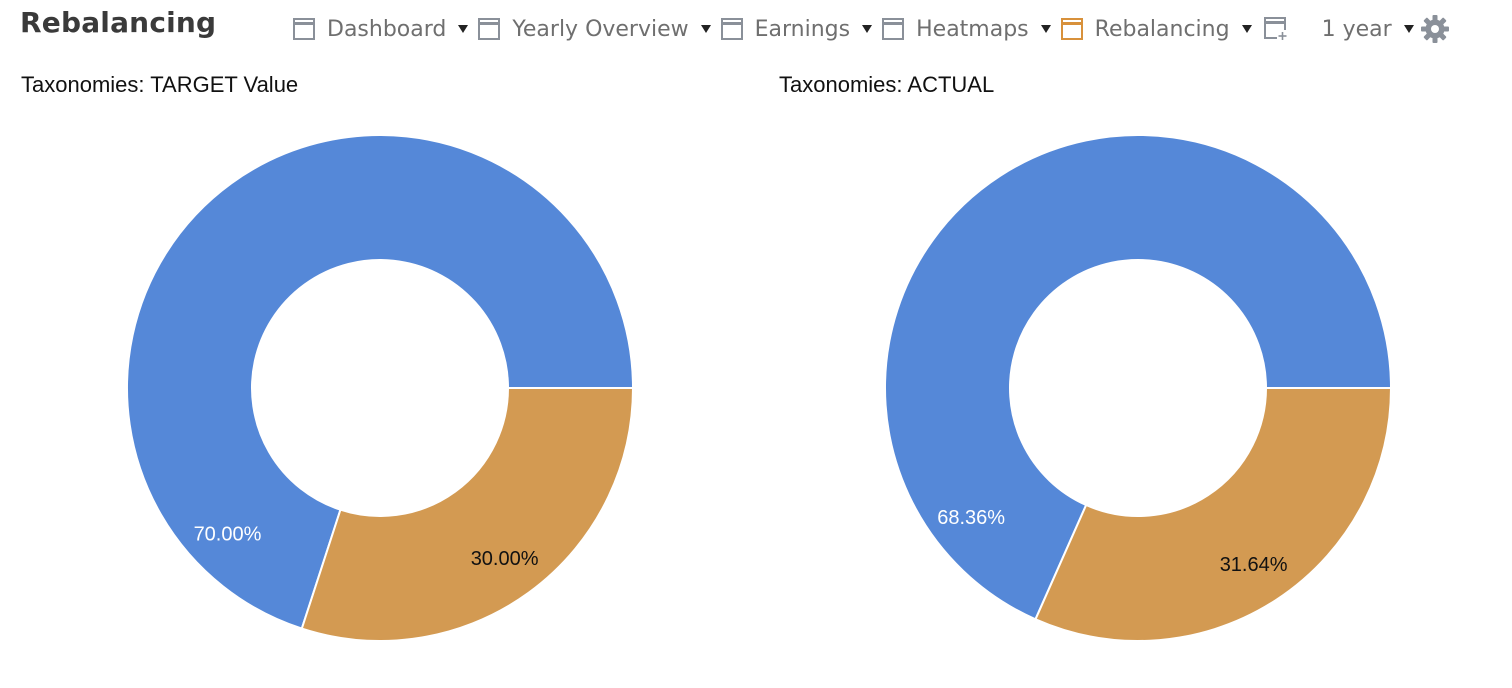 The width and height of the screenshot is (1512, 688). What do you see at coordinates (1254, 565) in the screenshot?
I see `slice-data-label: 31.64%` at bounding box center [1254, 565].